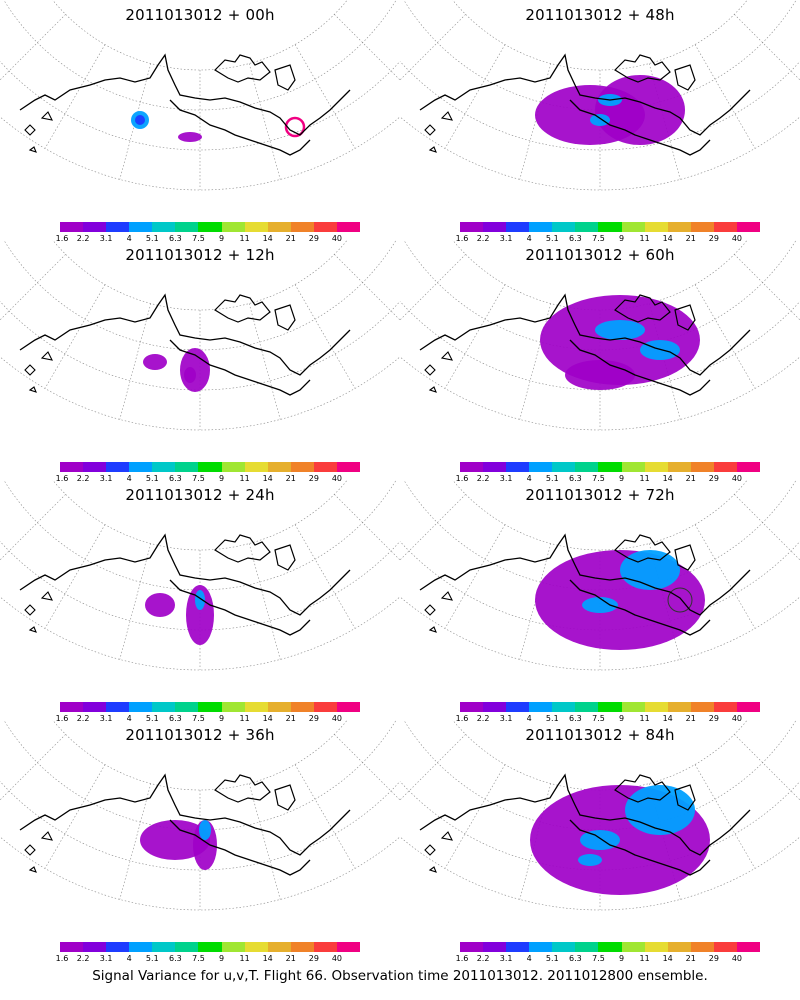 The image size is (800, 1000). Describe the element at coordinates (175, 238) in the screenshot. I see `colorbar-tick-label: 6.3` at that location.